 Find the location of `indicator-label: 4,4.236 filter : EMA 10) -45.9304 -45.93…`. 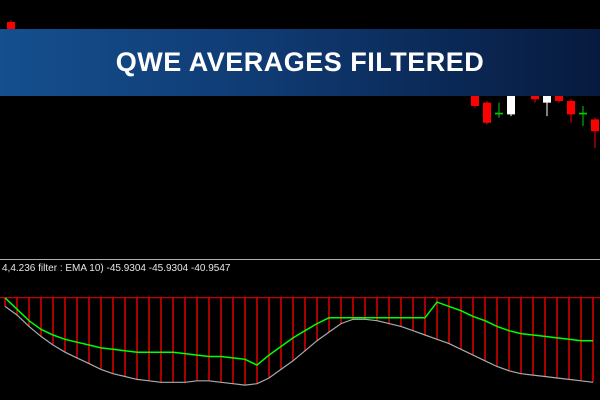

indicator-label: 4,4.236 filter : EMA 10) -45.9304 -45.93… is located at coordinates (116, 268).